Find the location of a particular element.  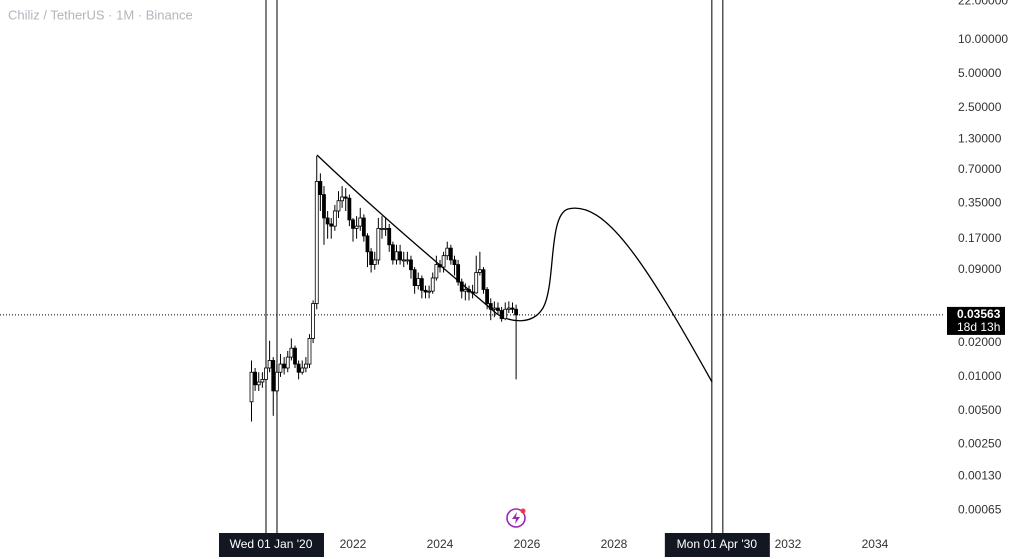

y-tick-label: 1.30000 is located at coordinates (980, 139).